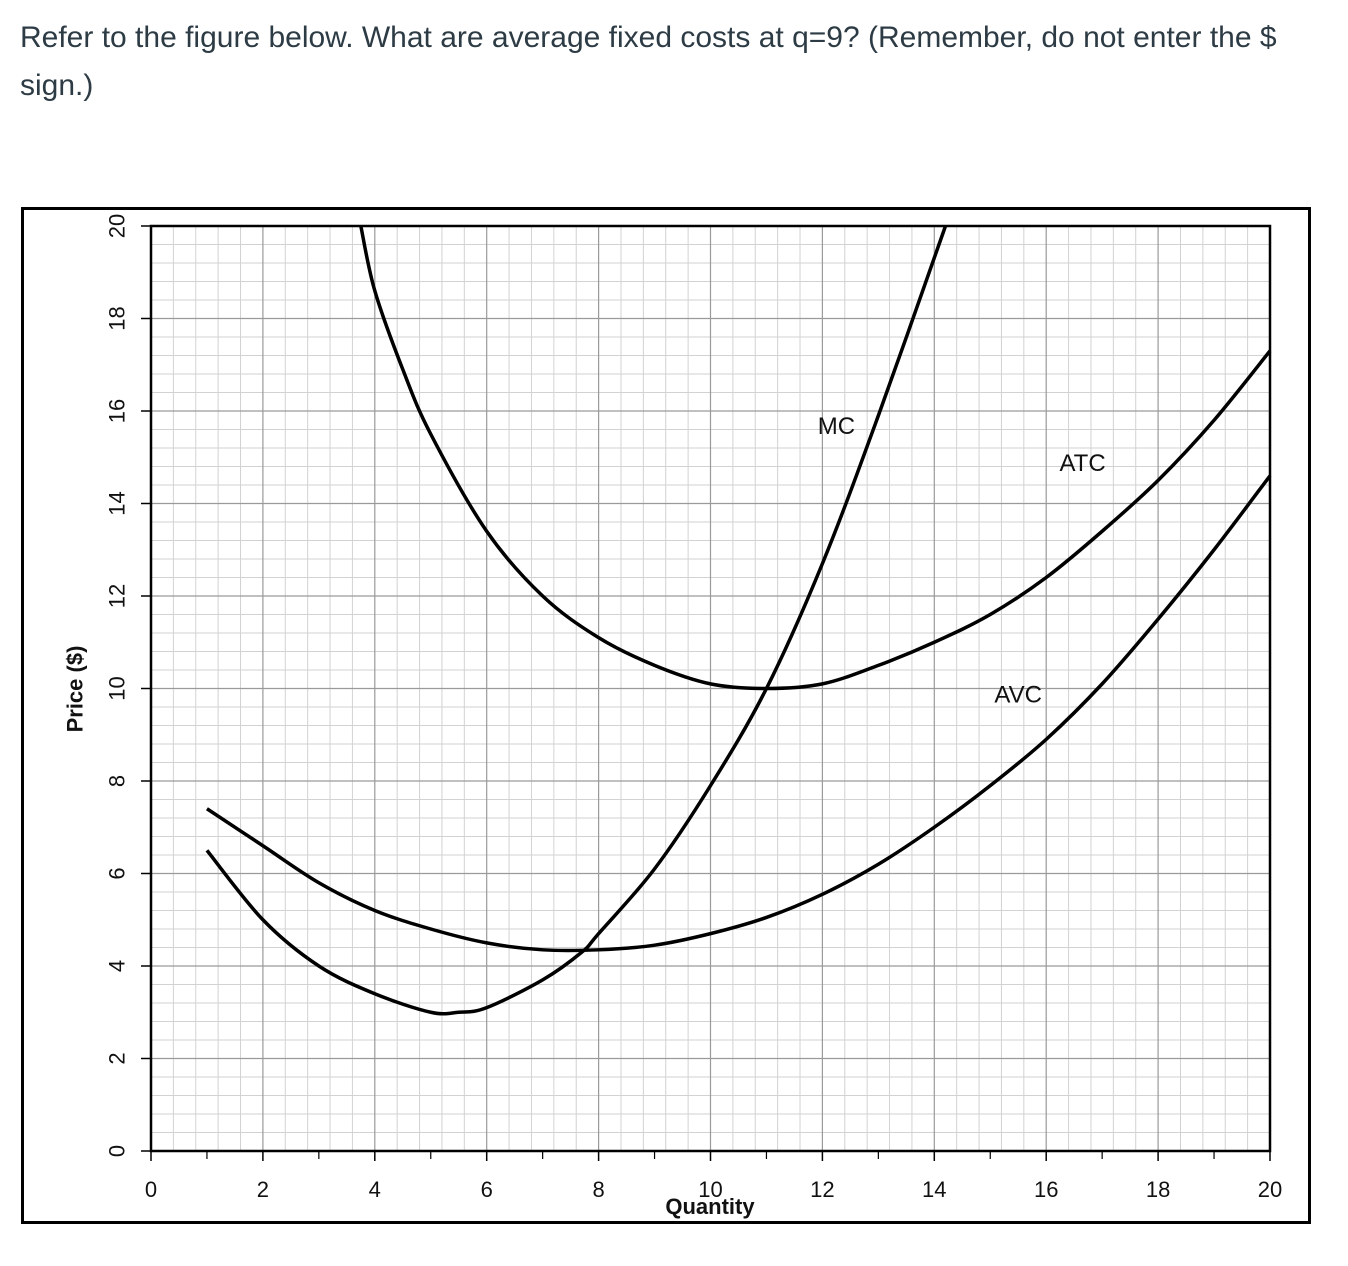  What do you see at coordinates (836, 426) in the screenshot?
I see `curve-label-mc: MC` at bounding box center [836, 426].